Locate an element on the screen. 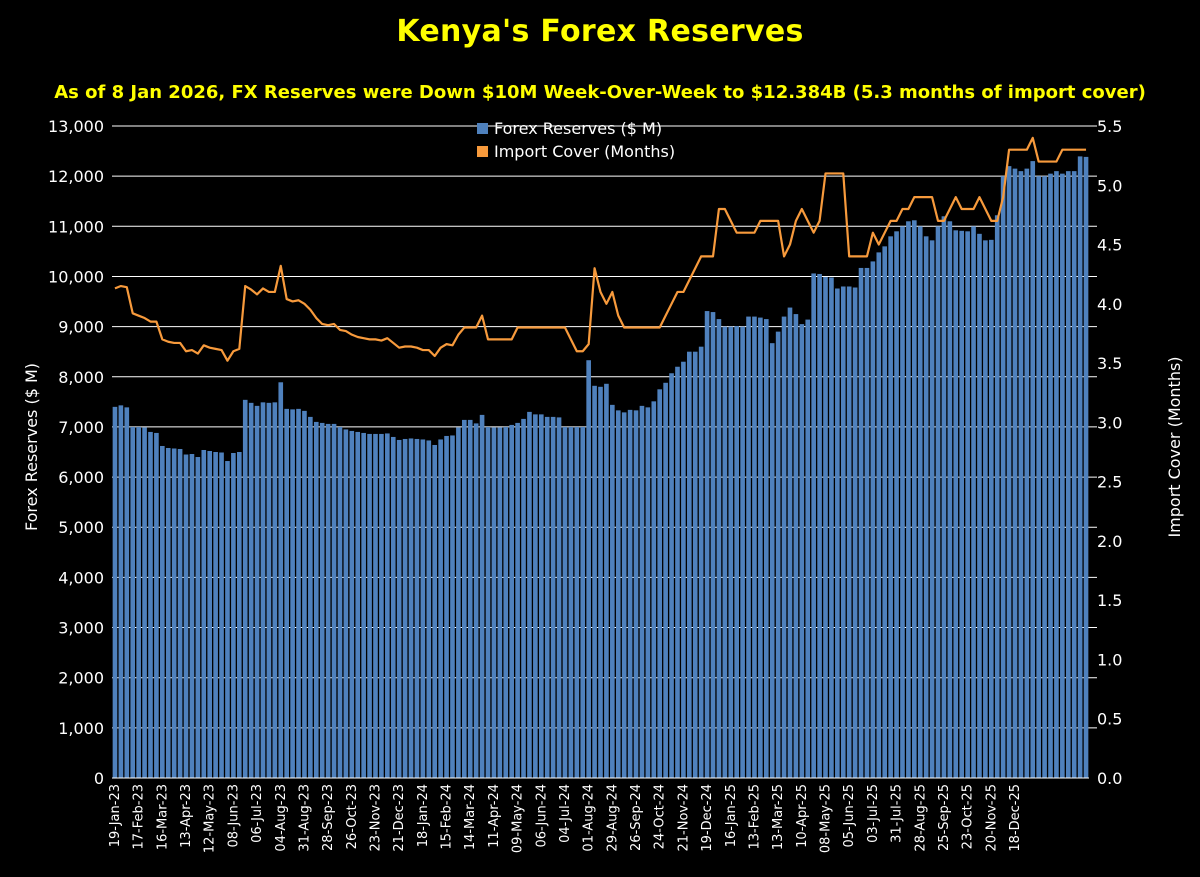  y-tick-label: 10,000 is located at coordinates (76, 276).